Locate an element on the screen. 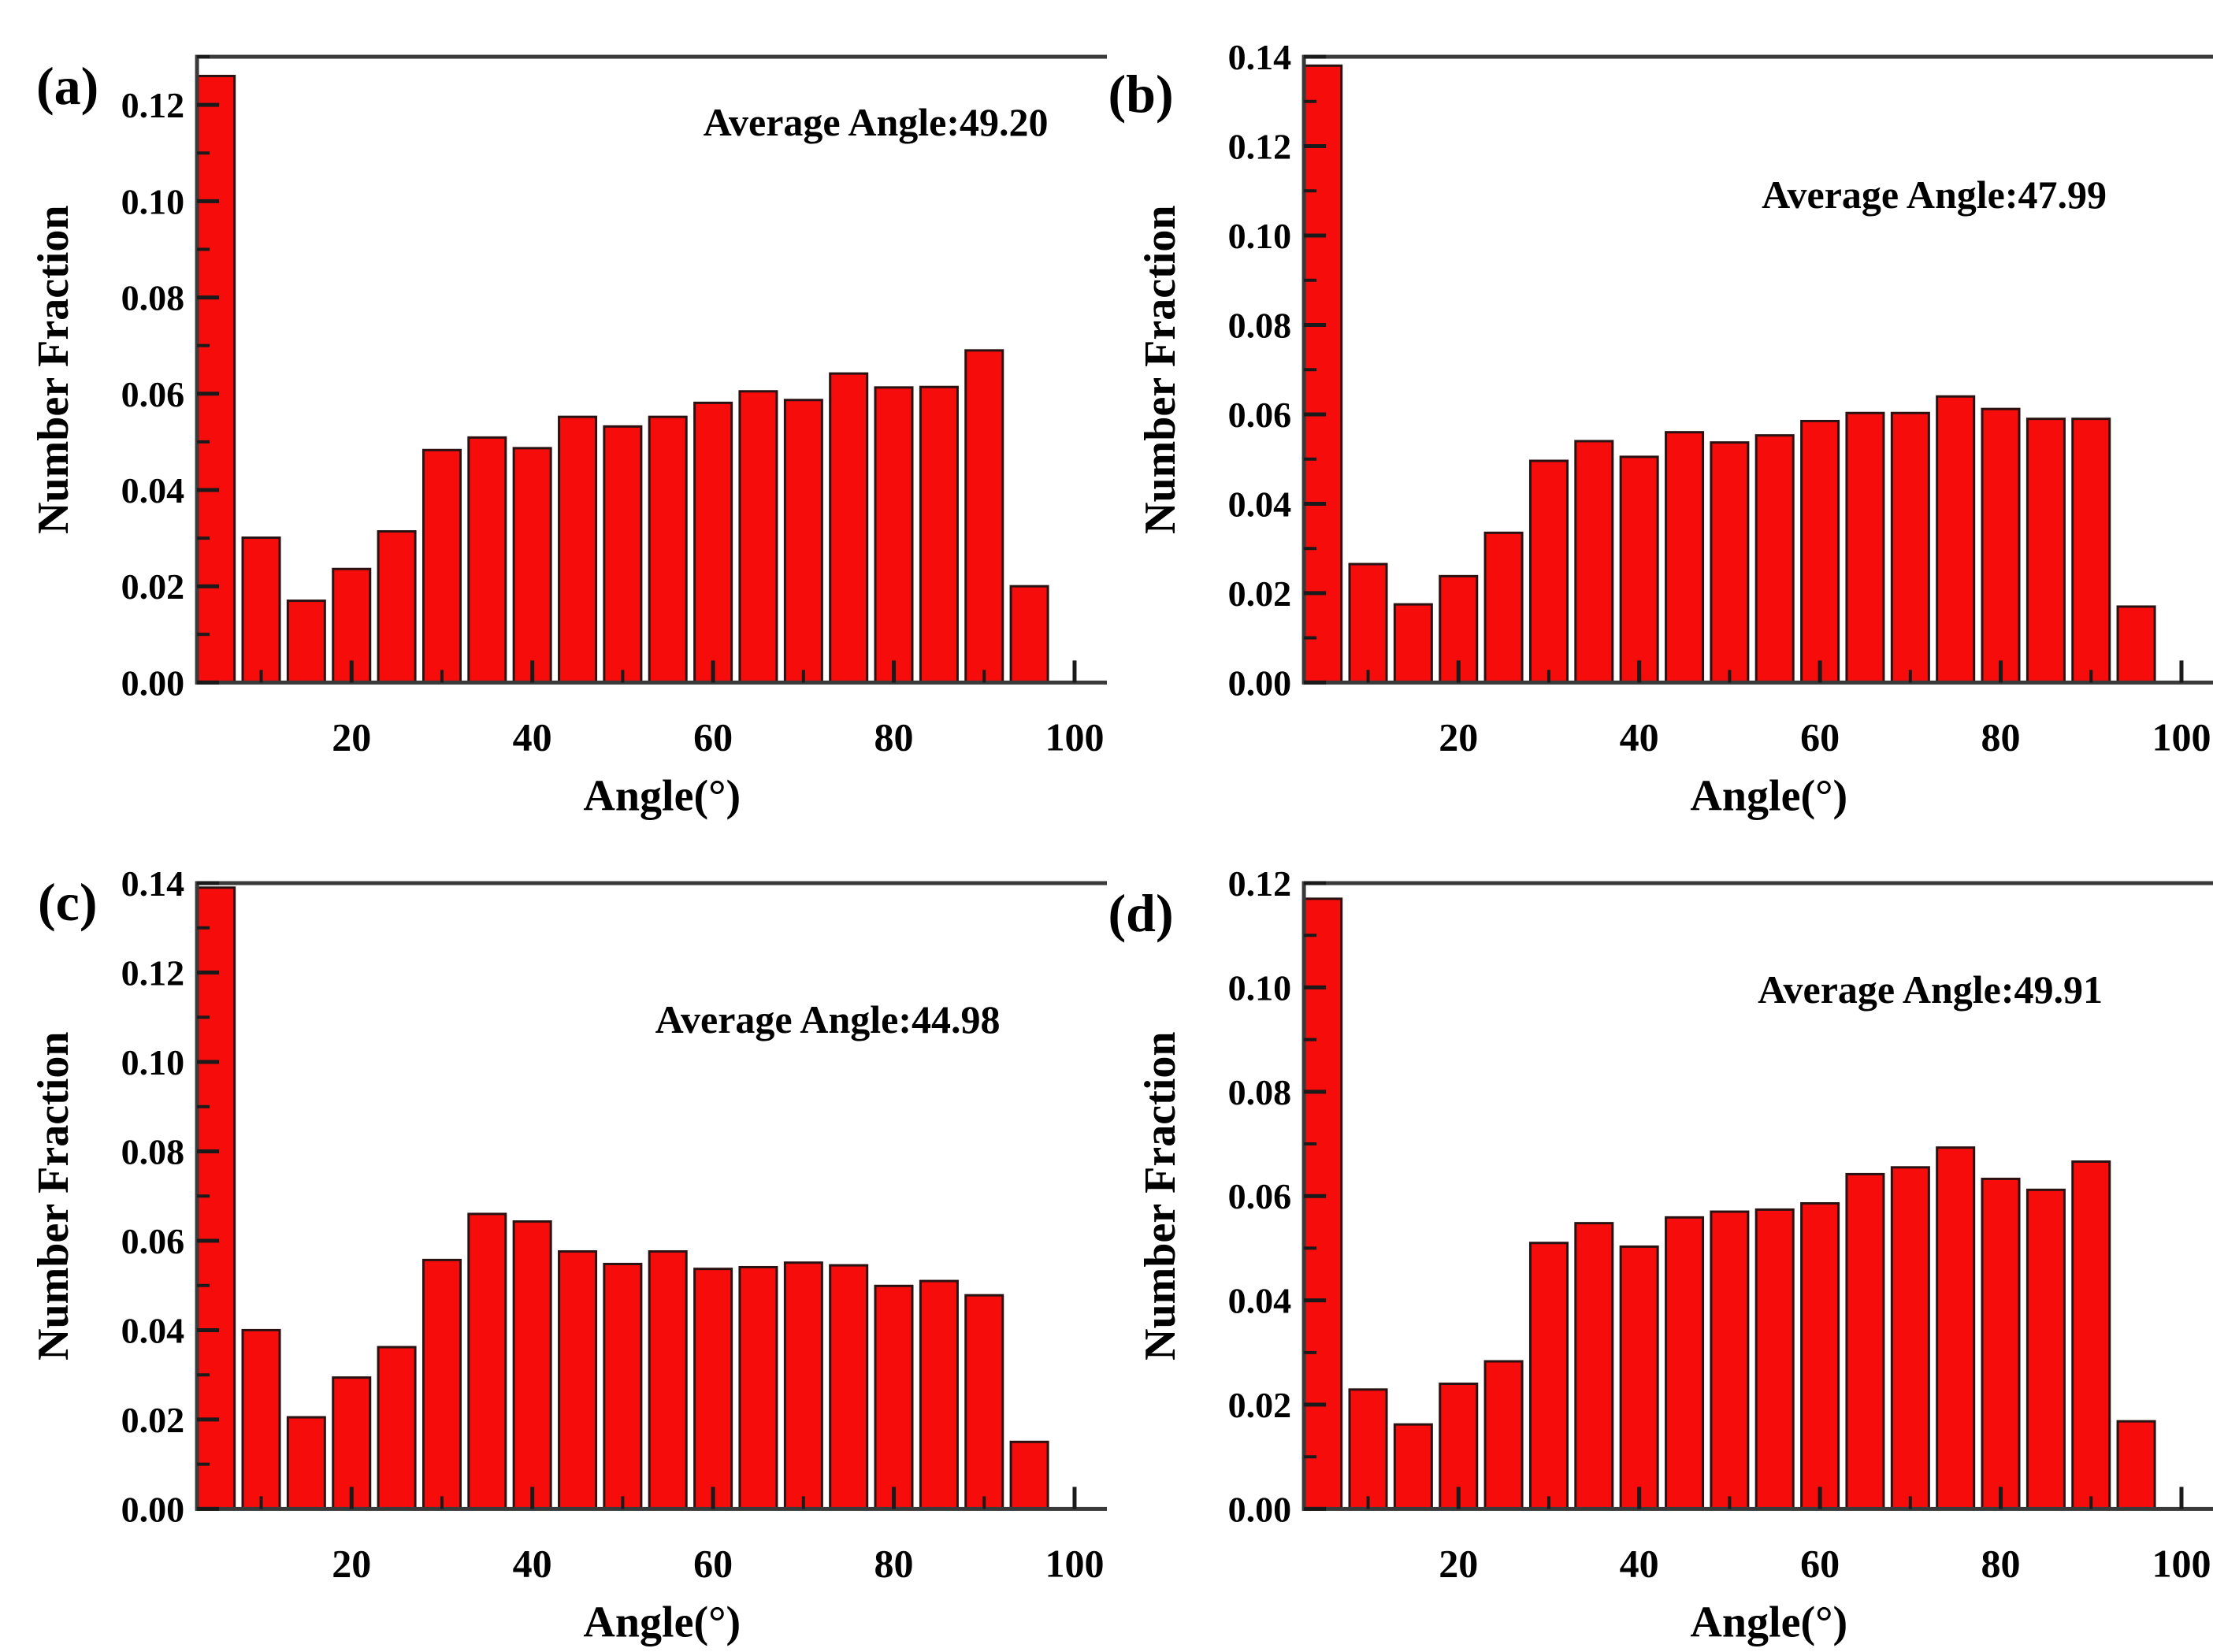 The image size is (2213, 1652). y-axis-tick-label: 0.00 is located at coordinates (152, 683).